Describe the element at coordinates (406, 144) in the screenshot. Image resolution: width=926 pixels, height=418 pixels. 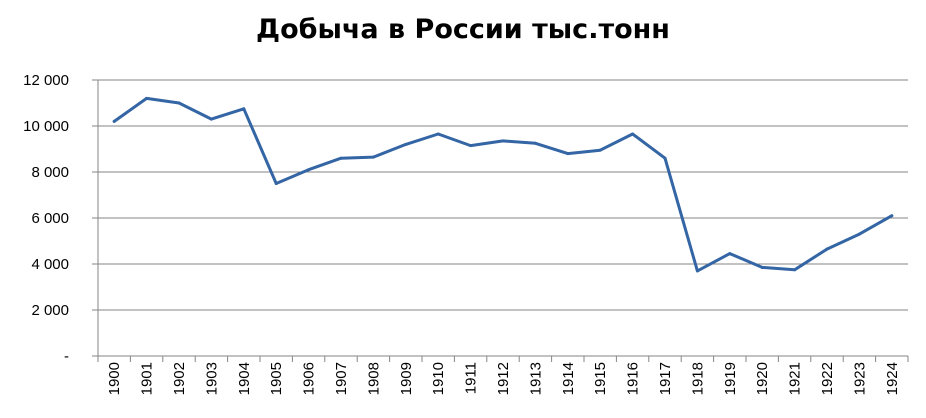
I see `data-point-1909` at that location.